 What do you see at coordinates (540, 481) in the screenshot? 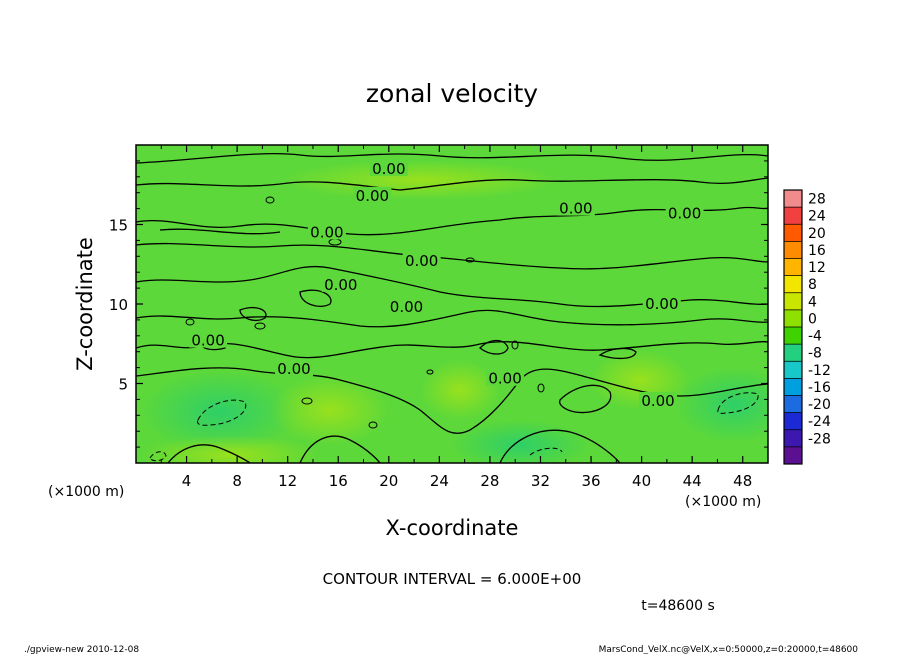
I see `x-tick-label: 32` at bounding box center [540, 481].